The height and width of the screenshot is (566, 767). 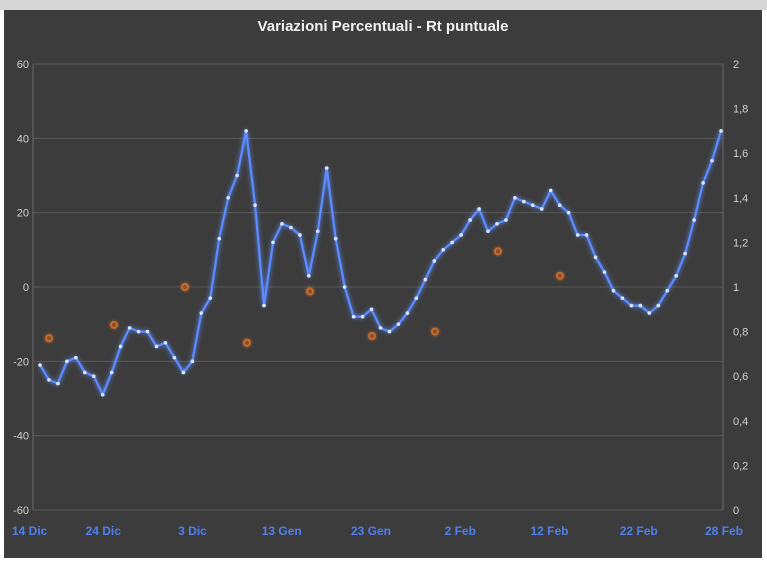 I want to click on x-tick-label: 2 Feb, so click(x=460, y=531).